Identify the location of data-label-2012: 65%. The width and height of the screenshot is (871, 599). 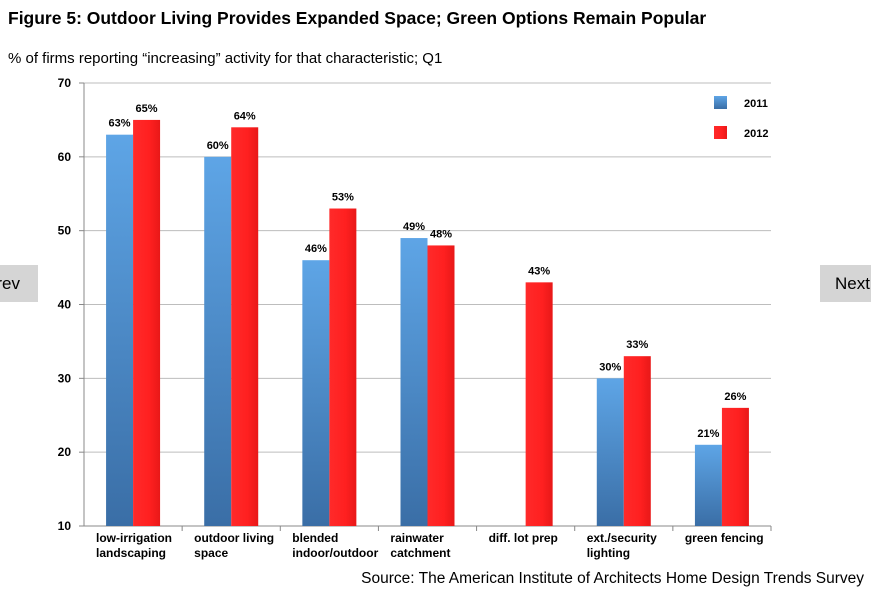
(147, 109).